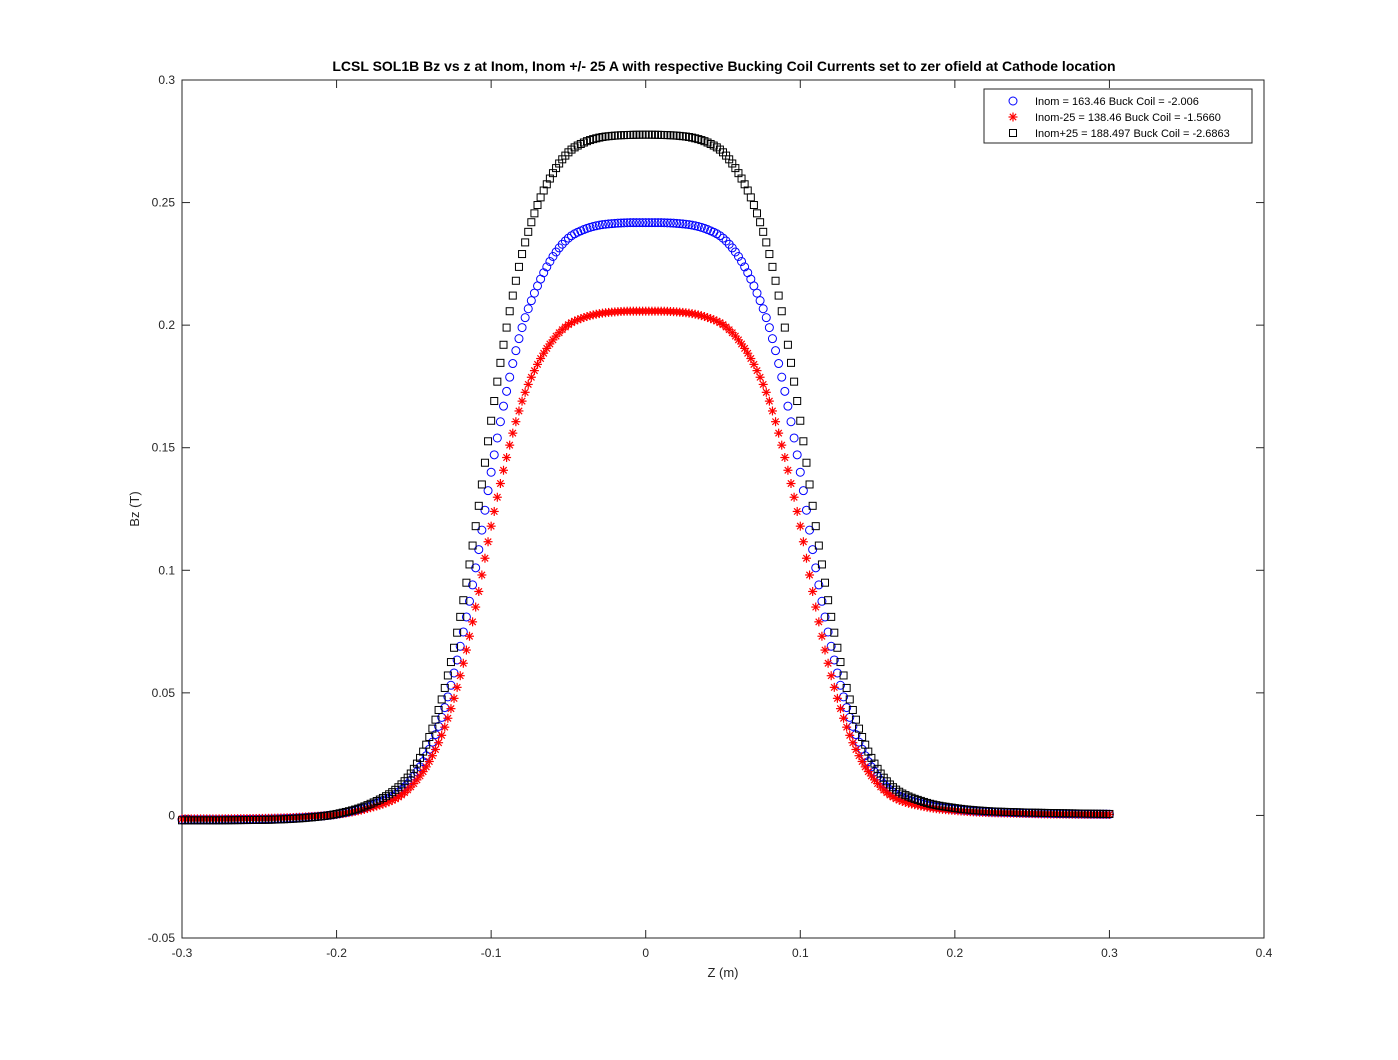  Describe the element at coordinates (645, 953) in the screenshot. I see `x-tick-label: 0` at that location.